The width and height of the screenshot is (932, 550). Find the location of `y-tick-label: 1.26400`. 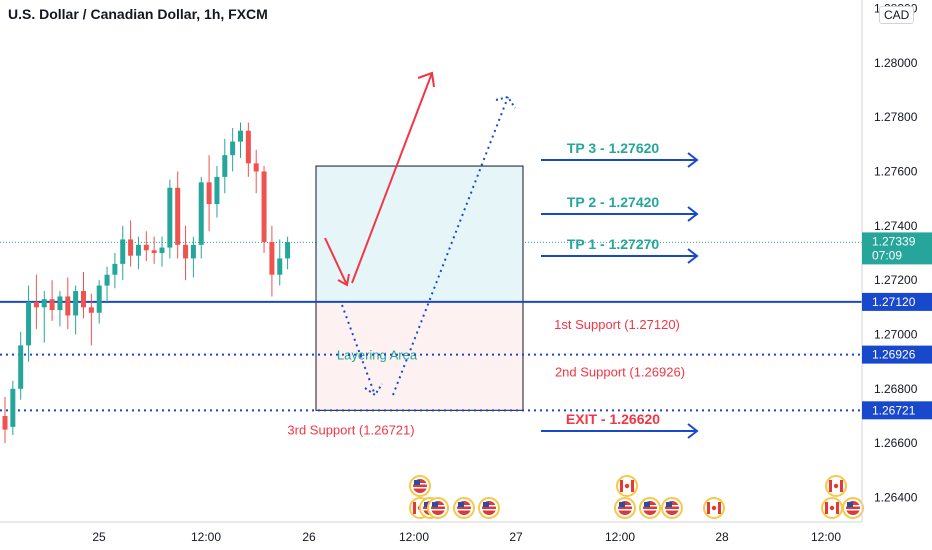

y-tick-label: 1.26400 is located at coordinates (896, 498).